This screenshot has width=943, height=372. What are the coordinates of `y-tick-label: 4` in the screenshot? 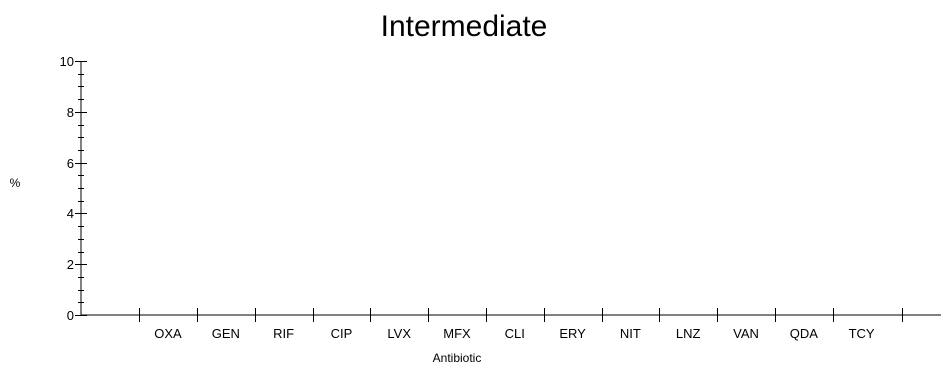 It's located at (70, 213).